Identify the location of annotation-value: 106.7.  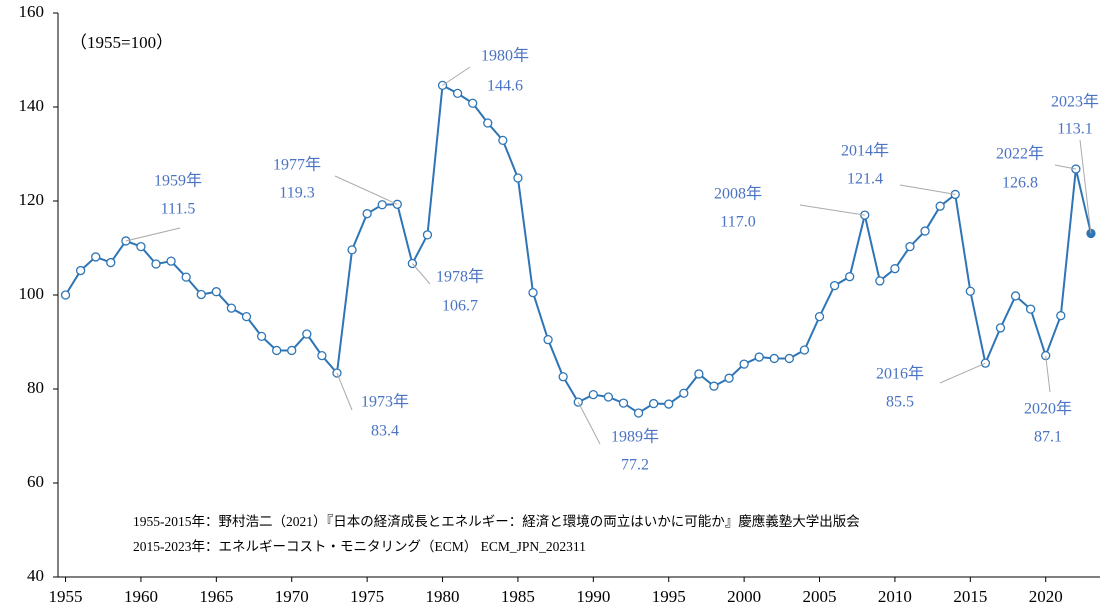
(460, 306).